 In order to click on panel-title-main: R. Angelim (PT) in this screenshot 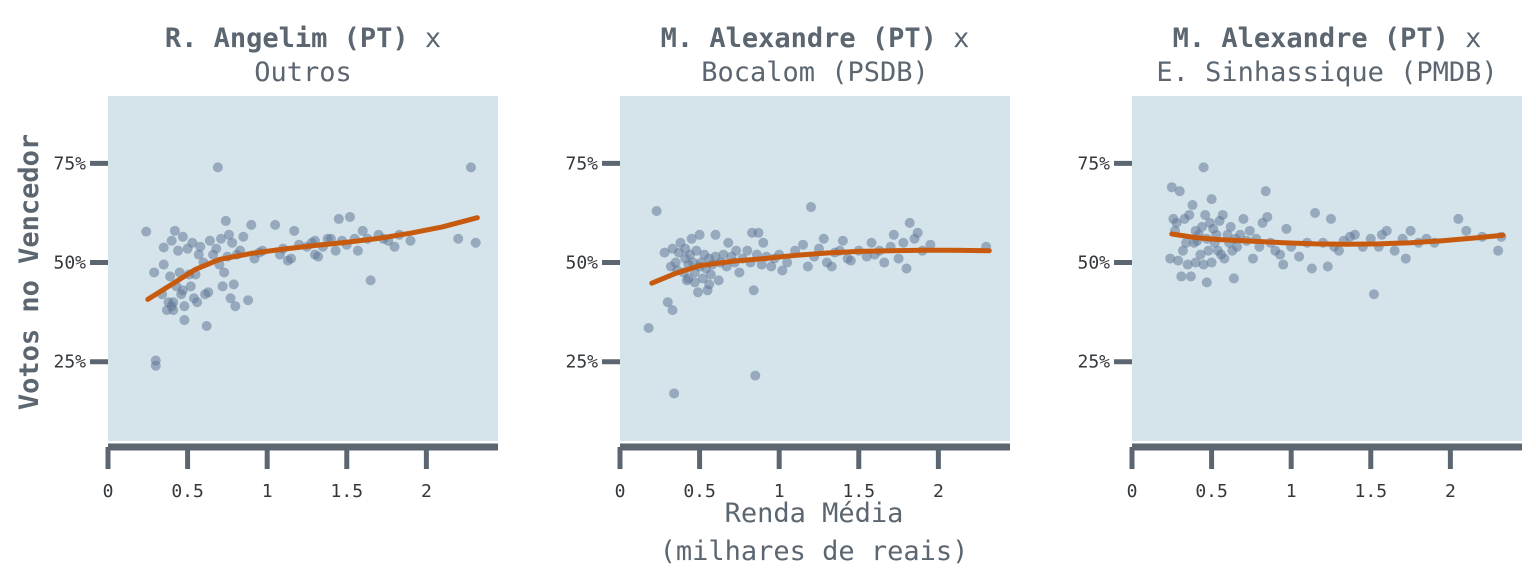, I will do `click(287, 38)`.